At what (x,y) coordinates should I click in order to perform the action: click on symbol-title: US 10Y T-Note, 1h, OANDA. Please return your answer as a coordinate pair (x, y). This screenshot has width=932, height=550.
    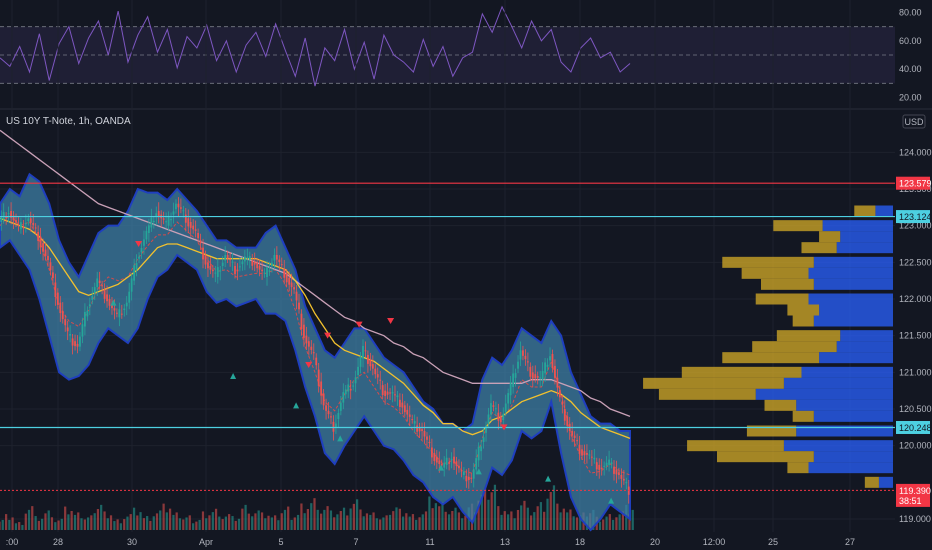
    Looking at the image, I should click on (68, 121).